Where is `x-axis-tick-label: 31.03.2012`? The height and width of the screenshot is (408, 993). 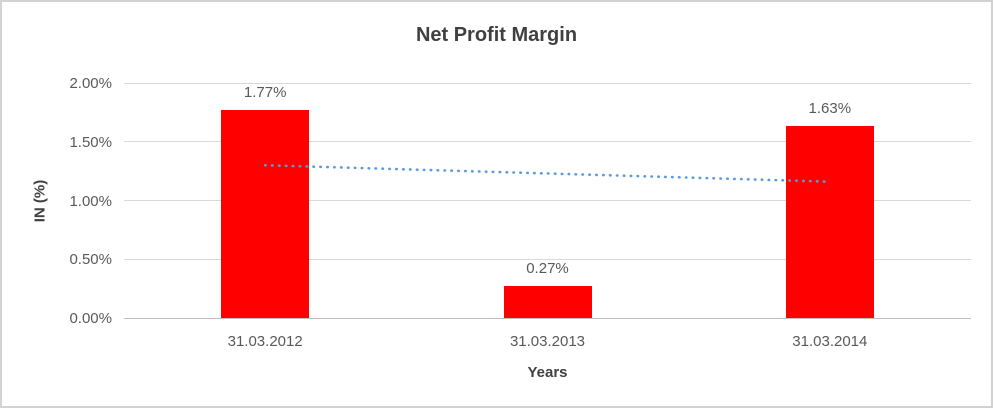
x-axis-tick-label: 31.03.2012 is located at coordinates (265, 341).